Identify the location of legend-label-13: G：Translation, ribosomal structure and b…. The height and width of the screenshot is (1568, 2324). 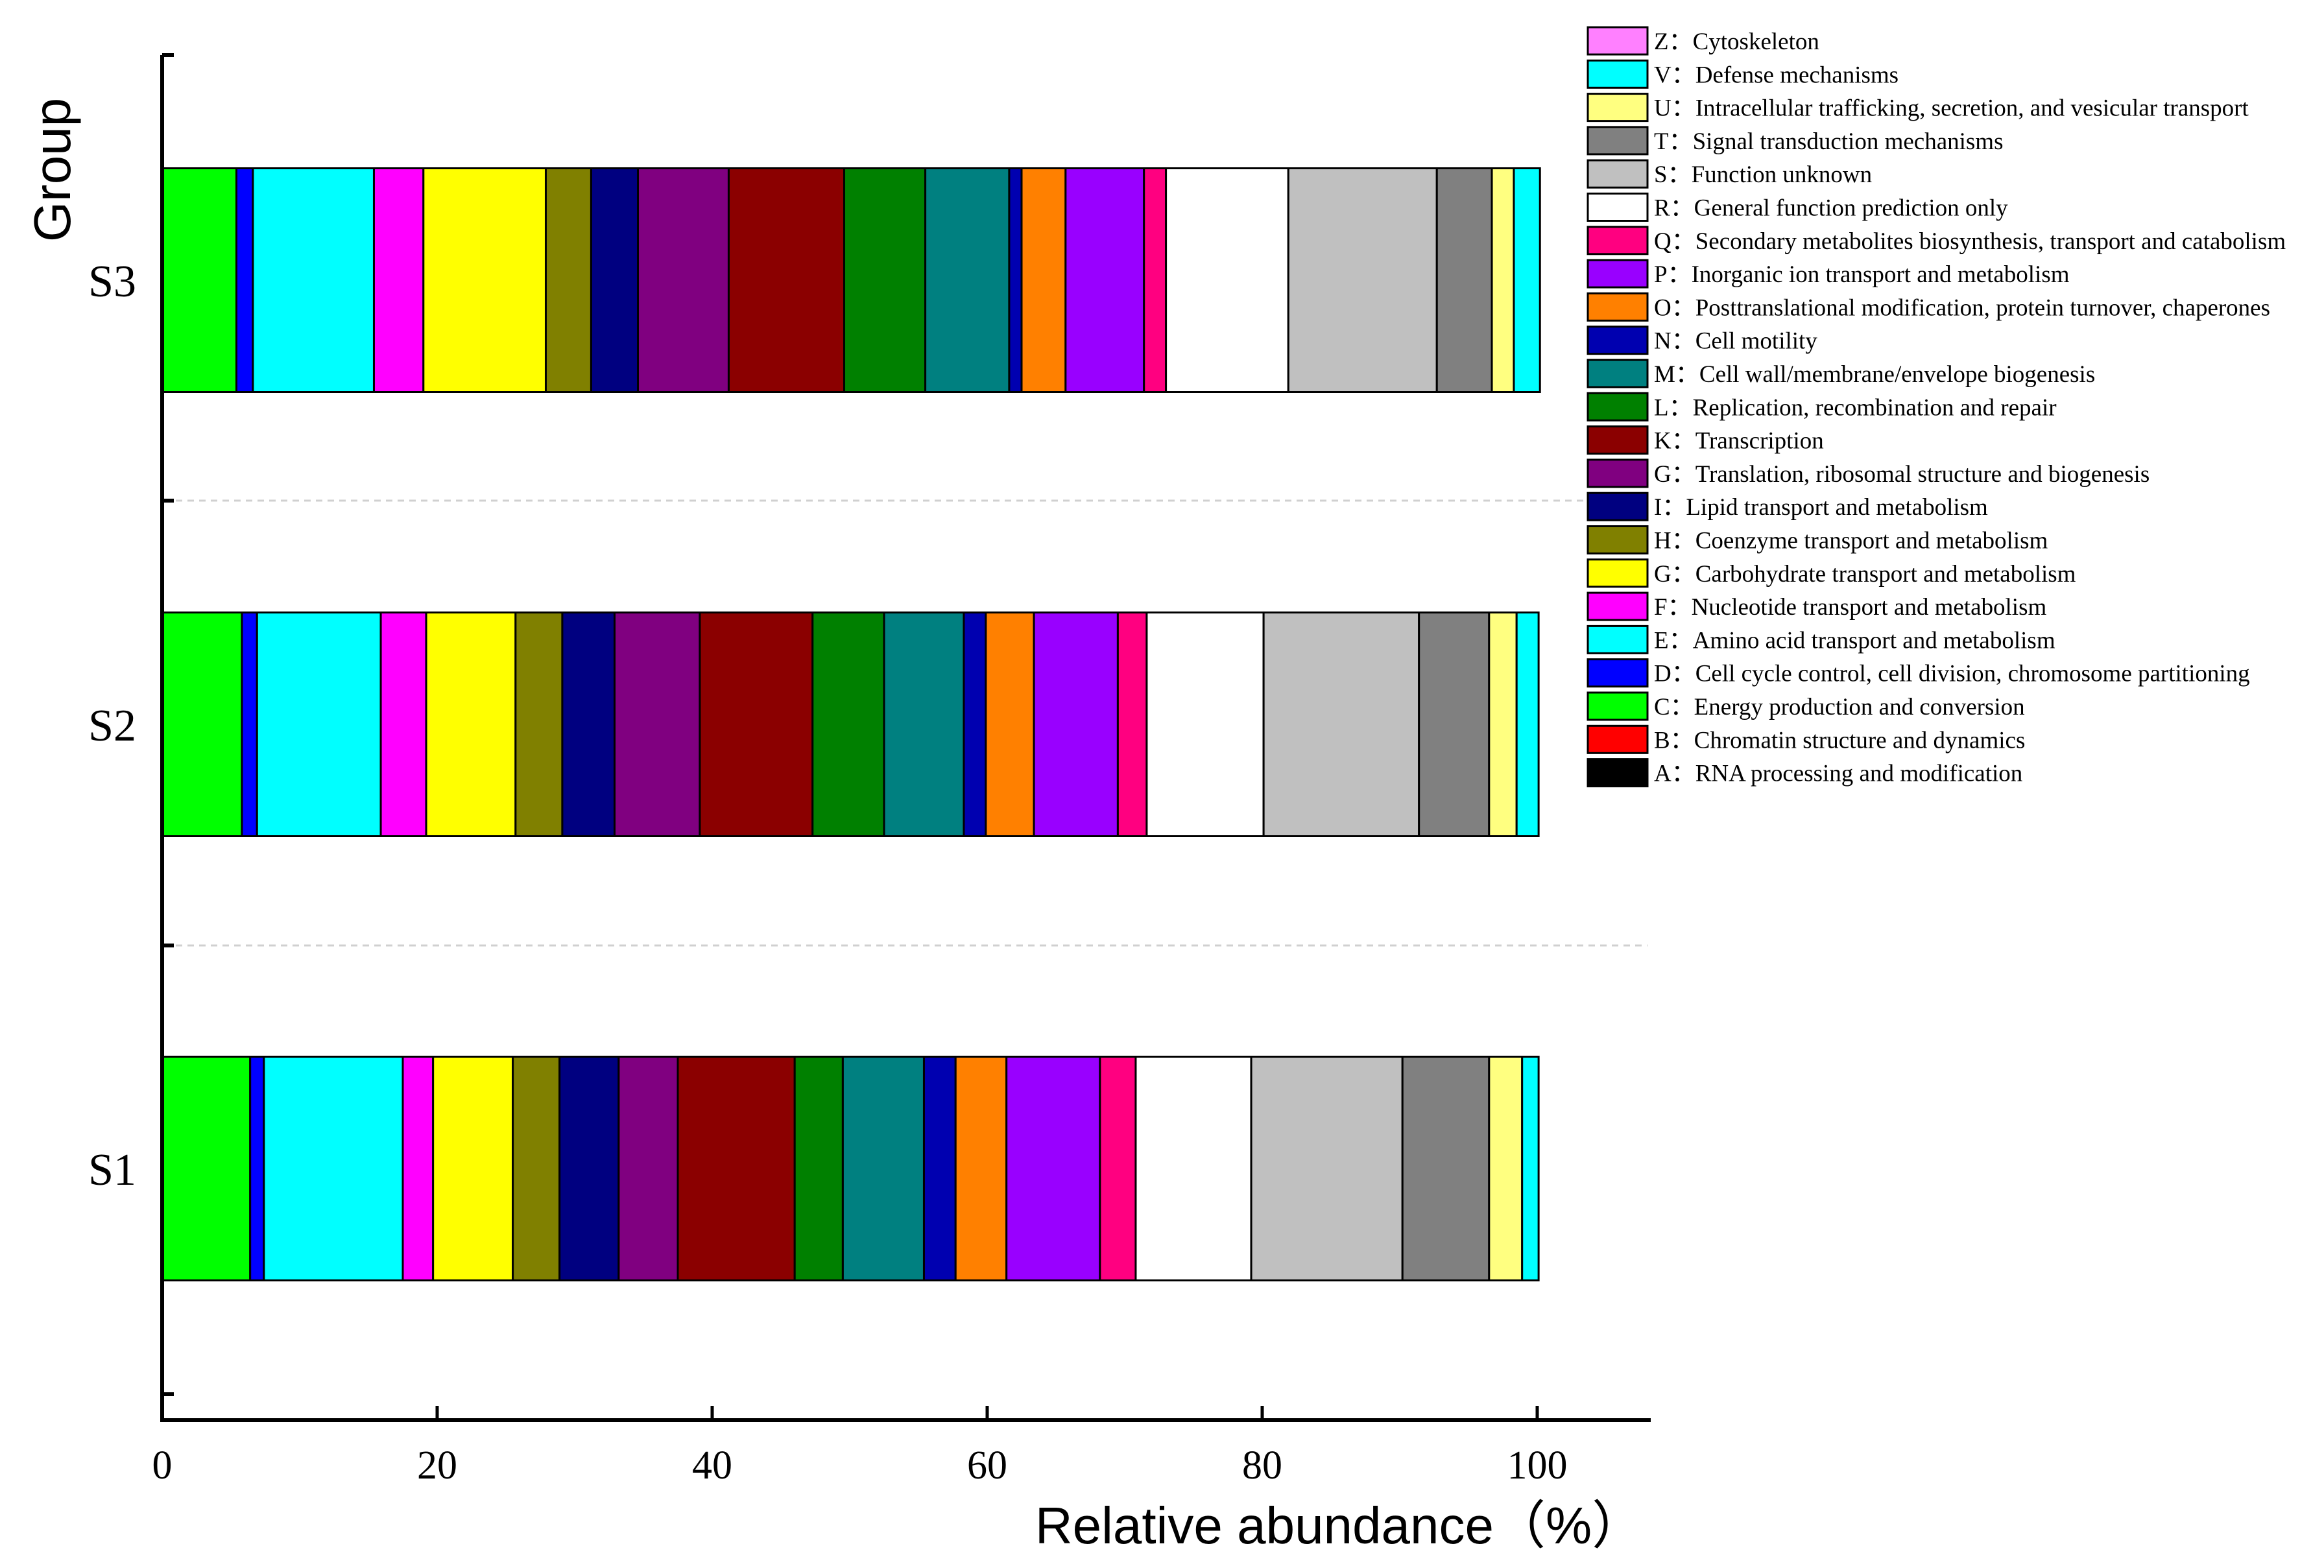
(1902, 475).